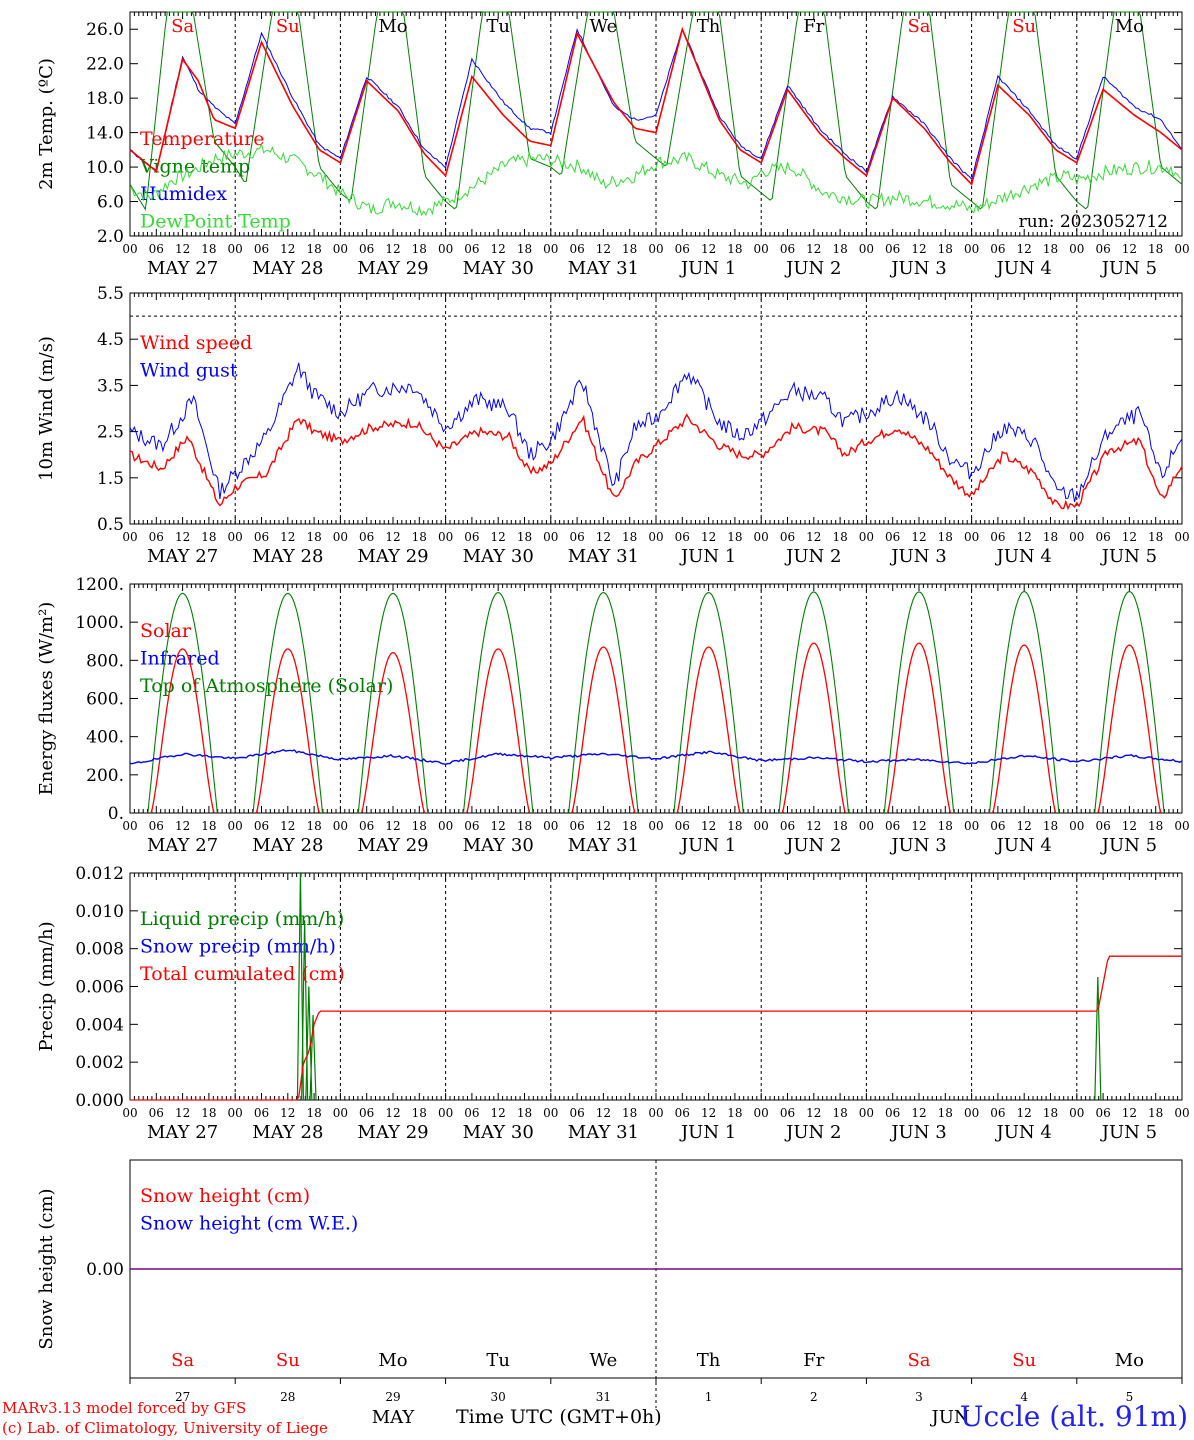 Image resolution: width=1194 pixels, height=1440 pixels. I want to click on y-tick-label: 3.5, so click(110, 386).